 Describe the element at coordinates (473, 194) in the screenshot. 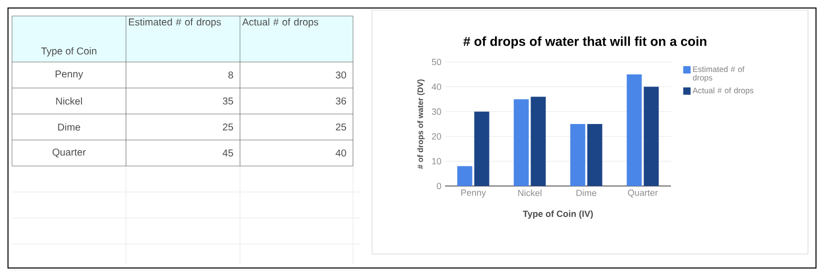

I see `x-tick-label: Penny` at that location.